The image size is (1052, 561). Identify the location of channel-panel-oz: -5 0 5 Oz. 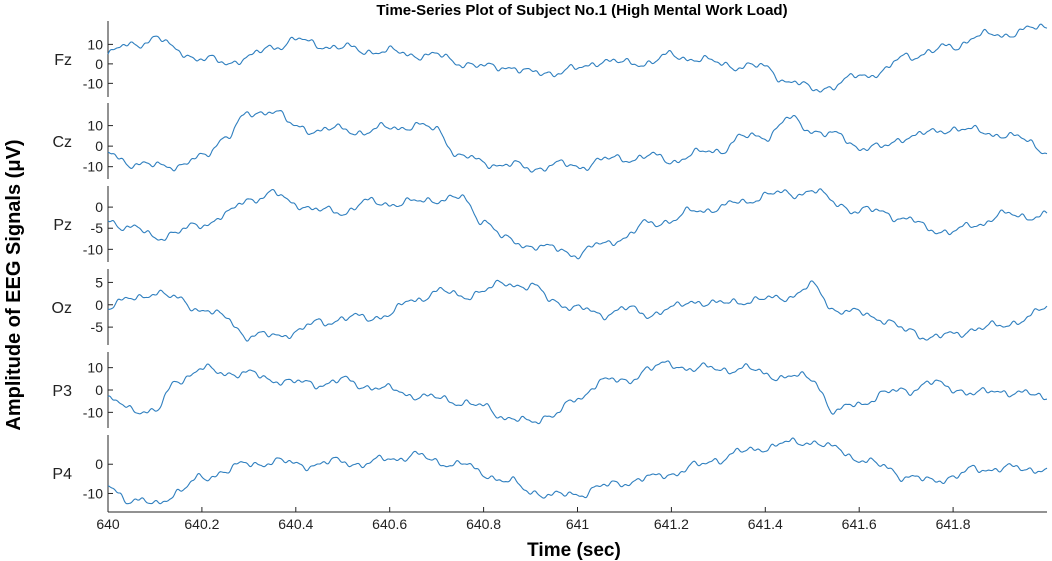
(550, 307).